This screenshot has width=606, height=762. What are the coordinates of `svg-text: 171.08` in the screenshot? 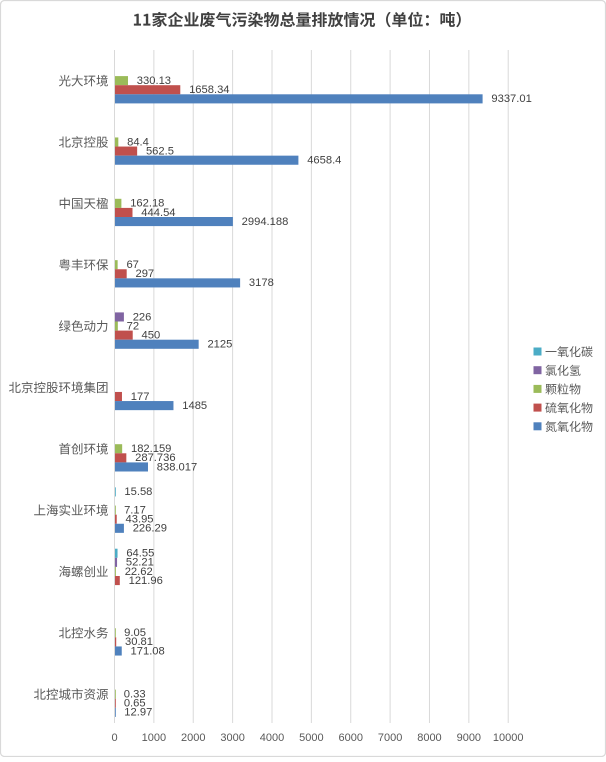 It's located at (148, 651).